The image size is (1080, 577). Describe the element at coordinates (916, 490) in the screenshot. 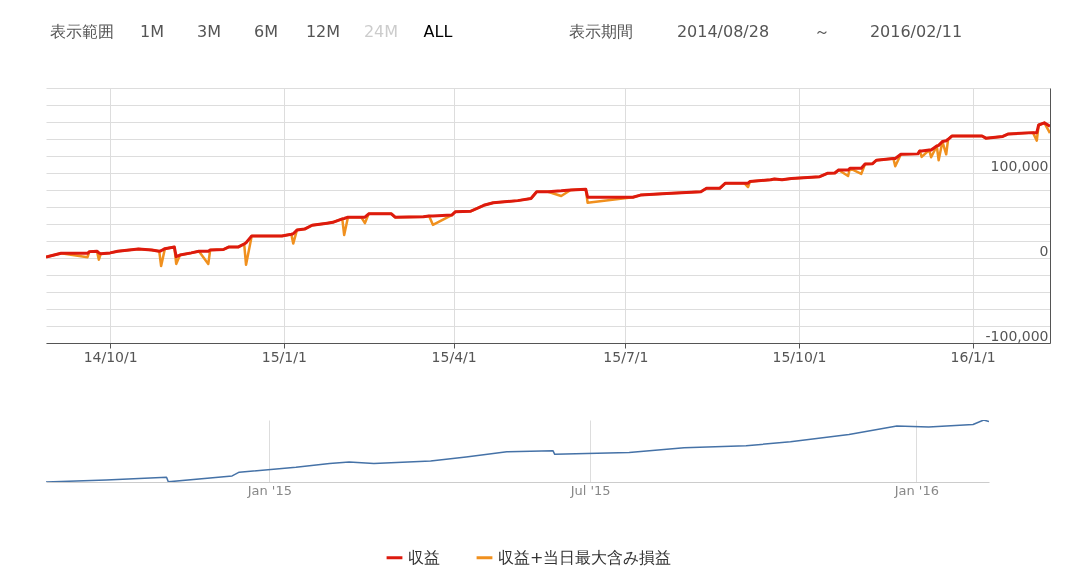

I see `x-tick-label: Jan '16` at that location.